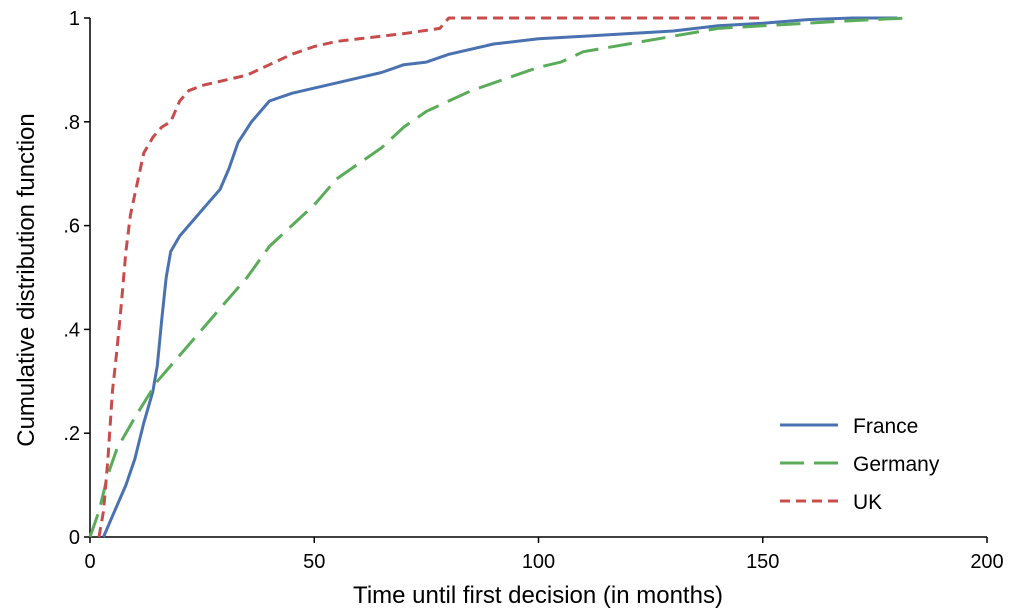 This screenshot has width=1018, height=613. What do you see at coordinates (986, 562) in the screenshot?
I see `x-tick-label: 200` at bounding box center [986, 562].